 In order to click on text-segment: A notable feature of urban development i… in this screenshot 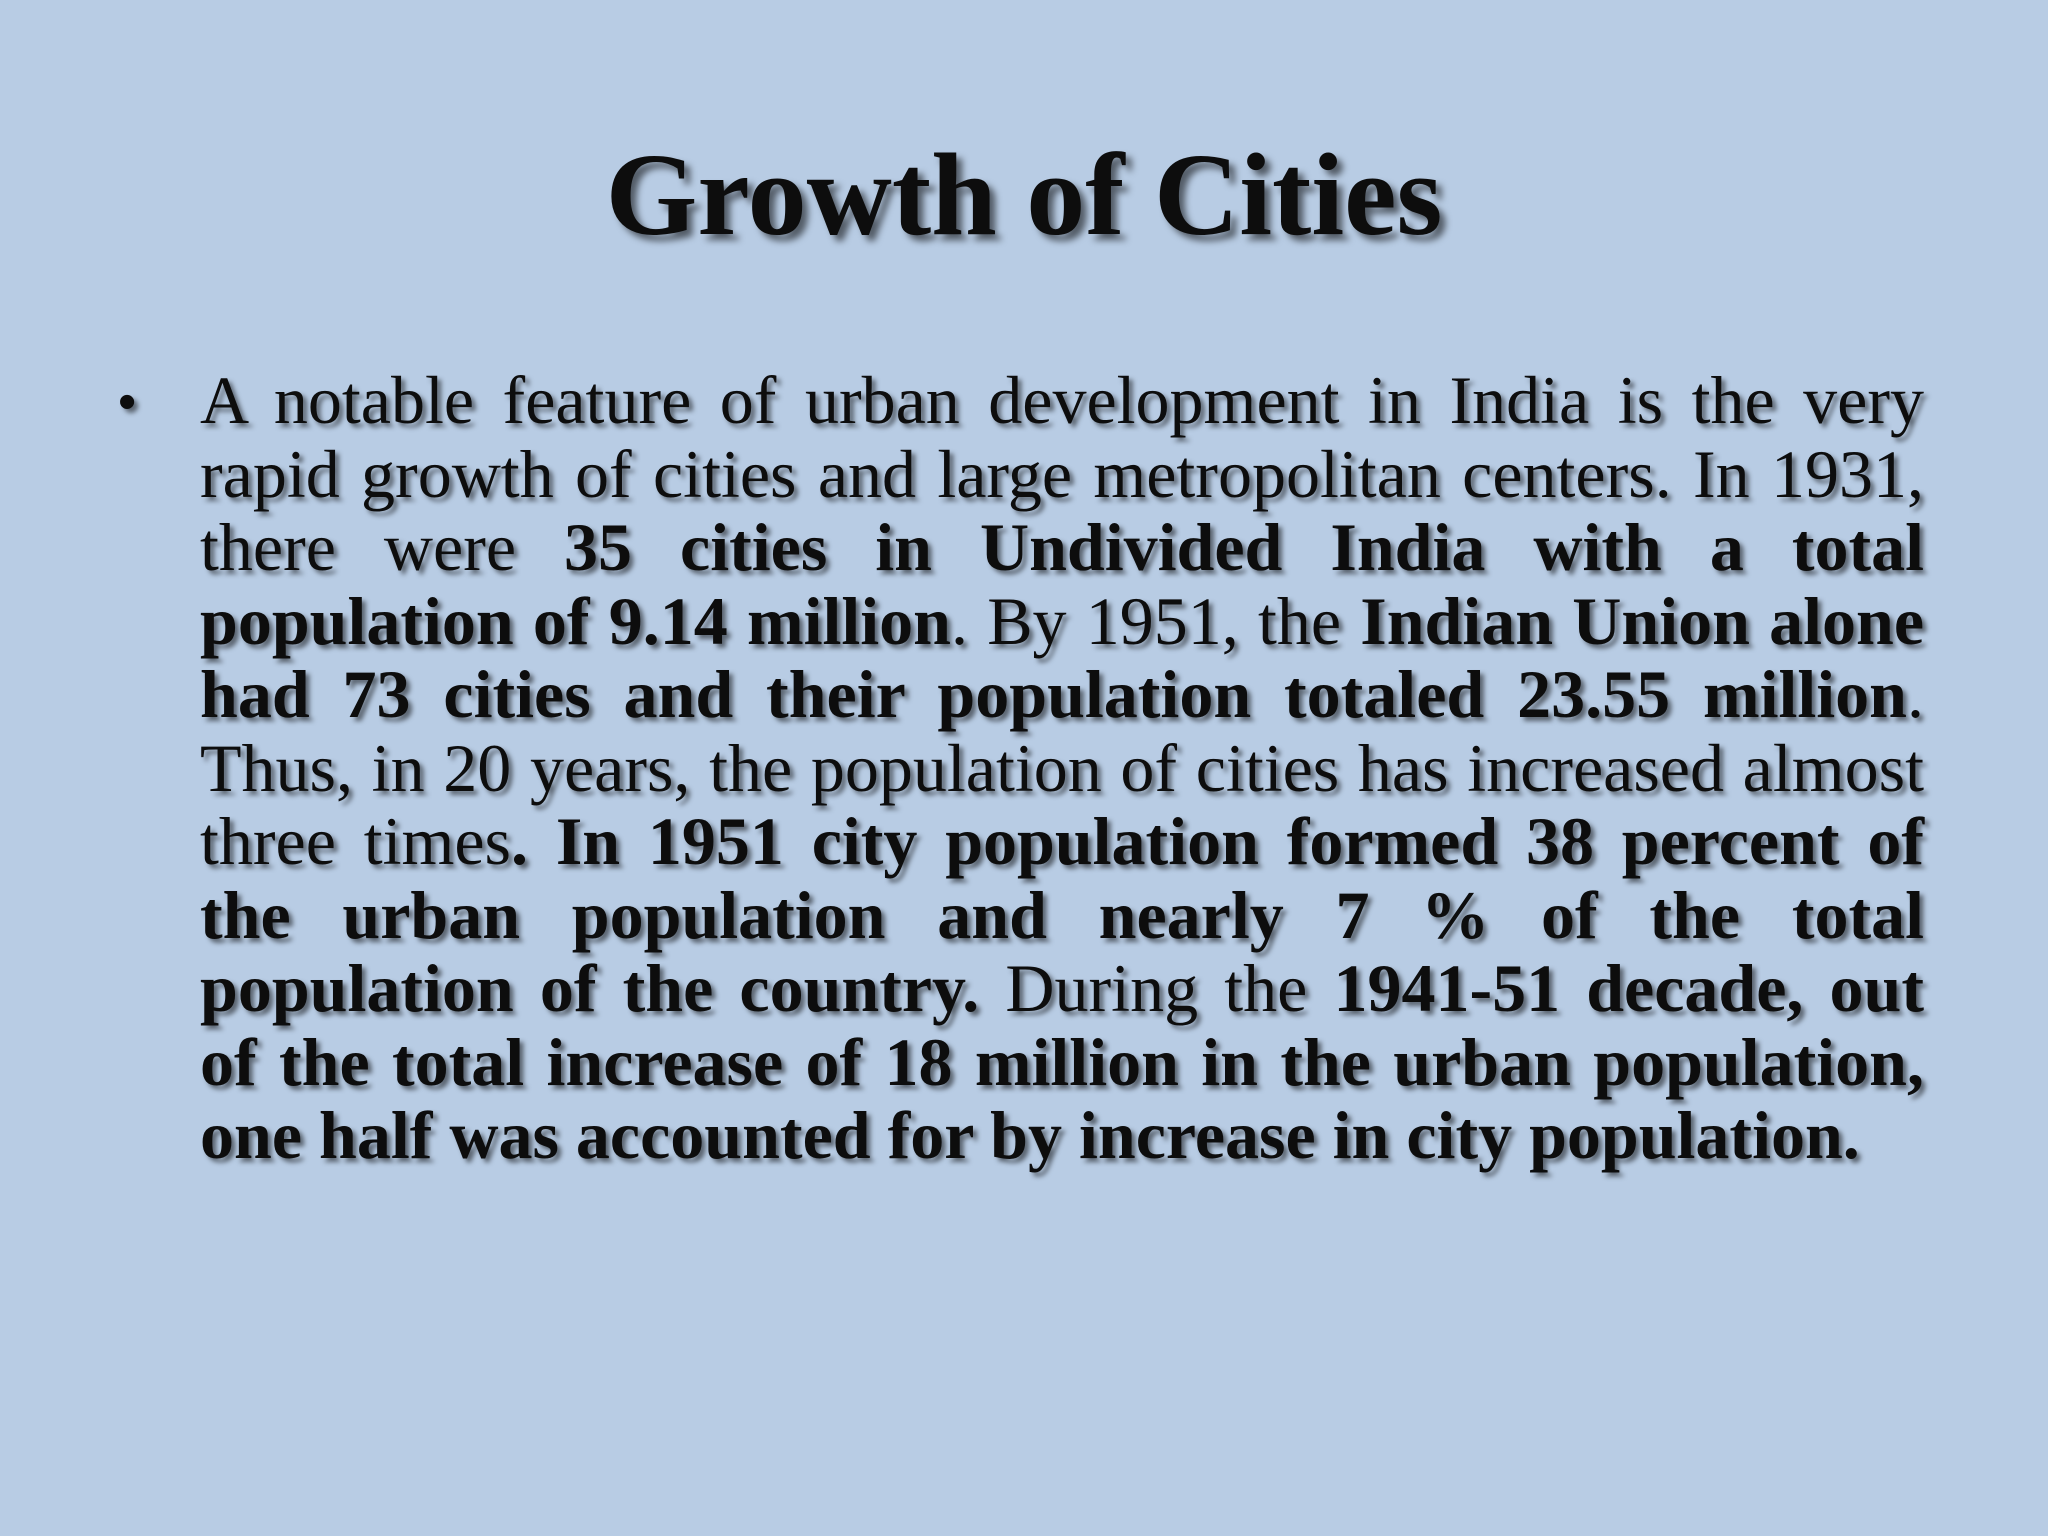, I will do `click(1062, 473)`.